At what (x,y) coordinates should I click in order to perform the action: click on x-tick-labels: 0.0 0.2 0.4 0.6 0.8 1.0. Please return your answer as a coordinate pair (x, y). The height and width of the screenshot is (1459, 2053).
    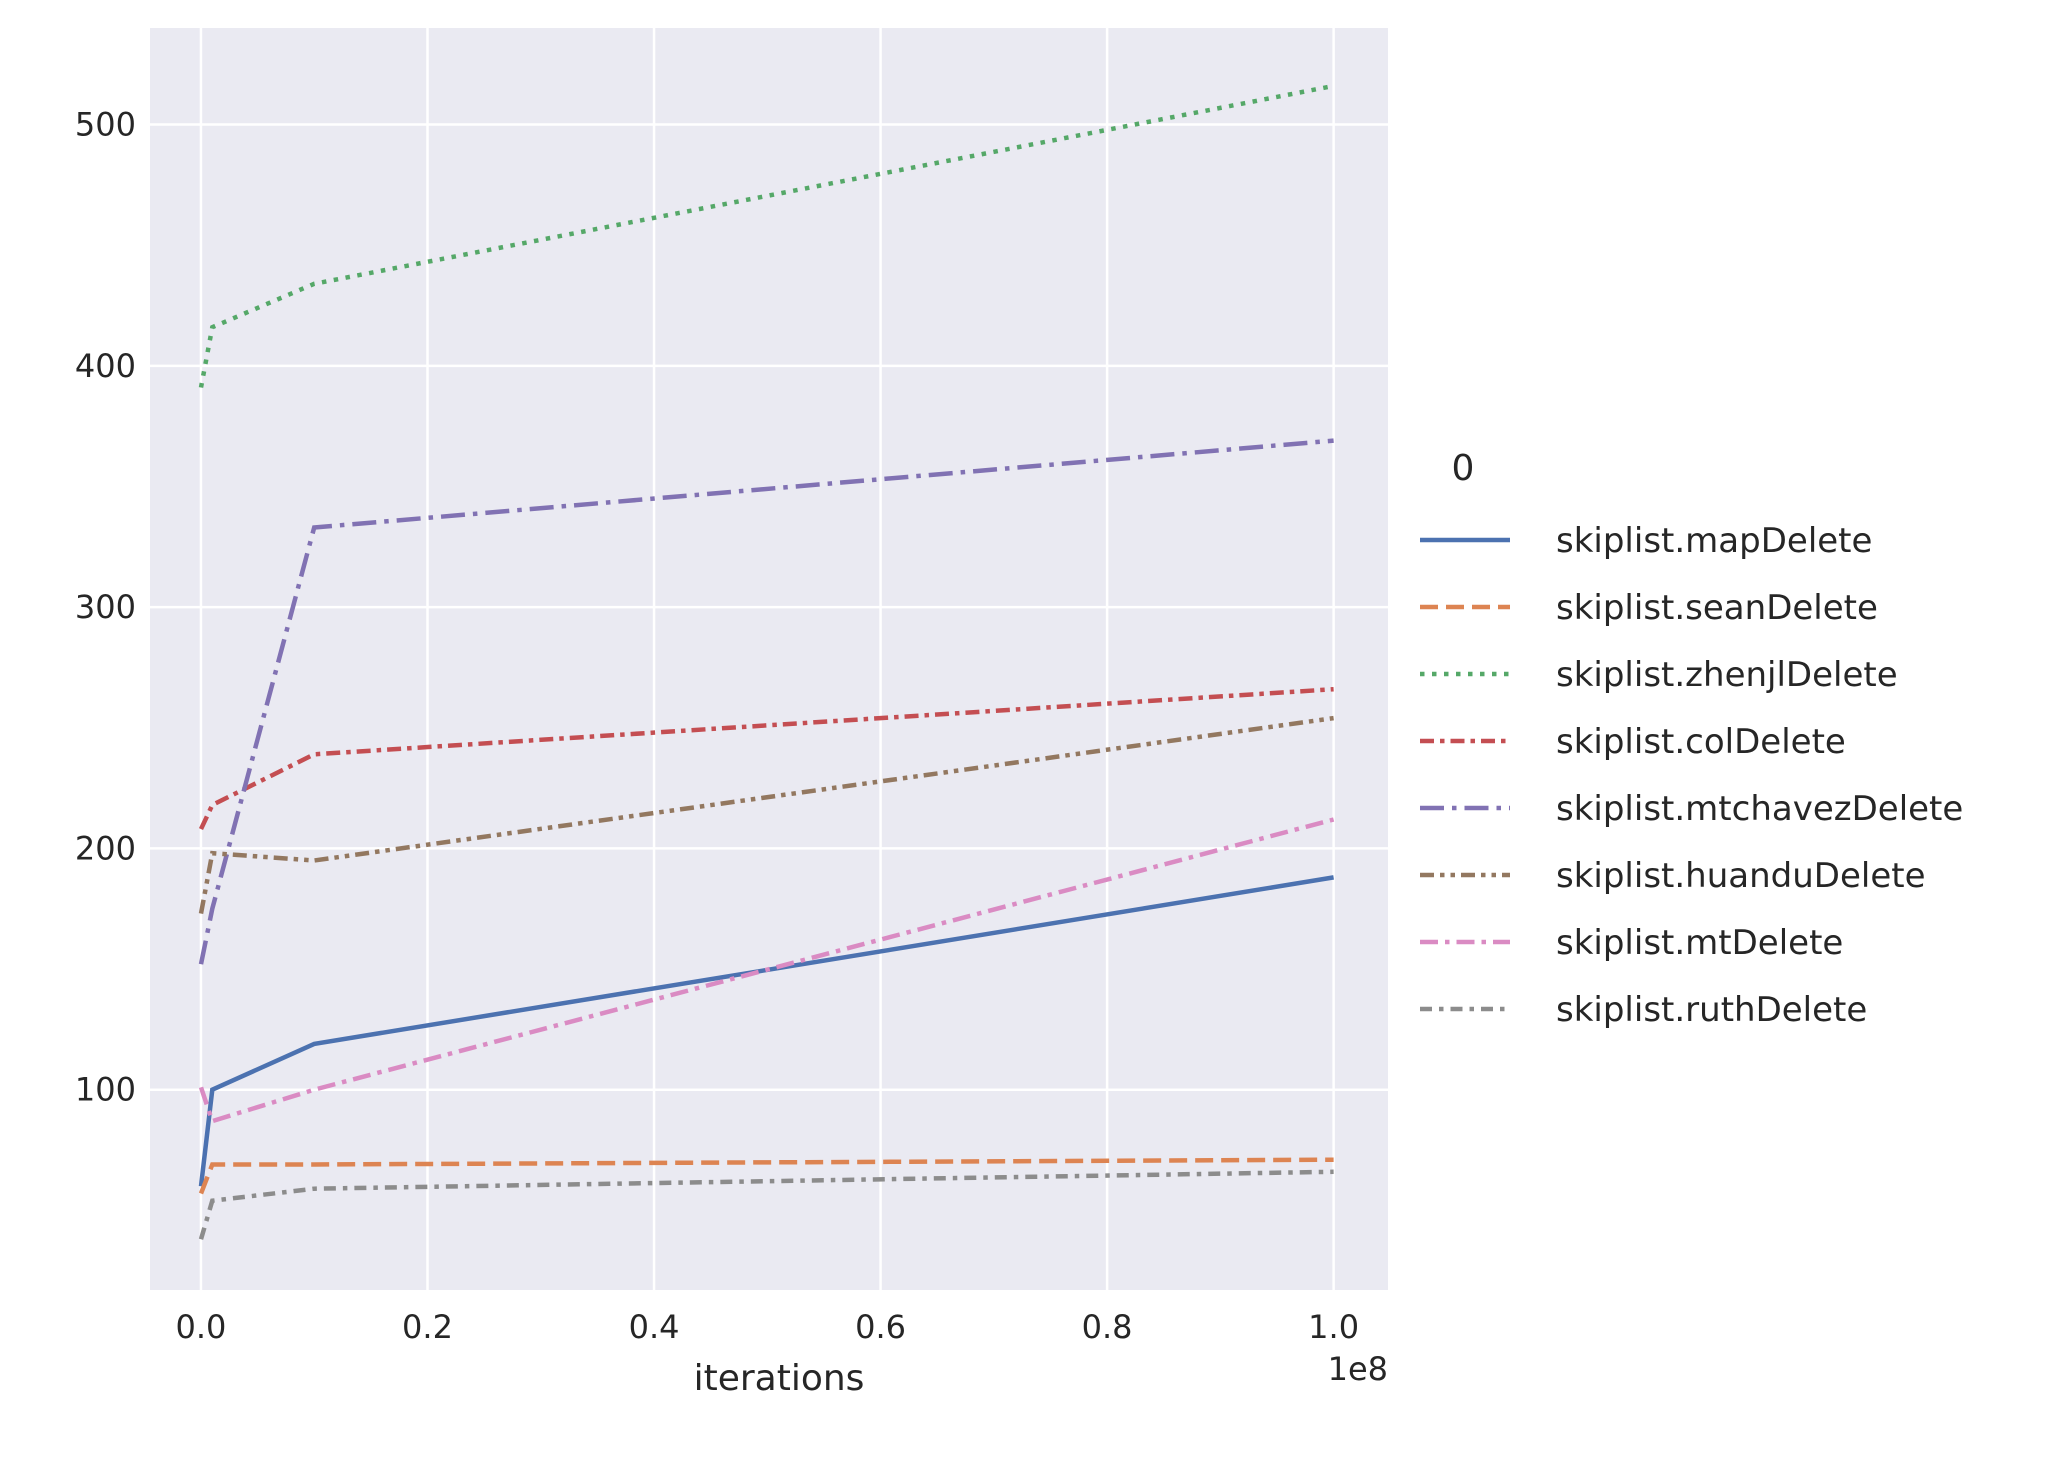
    Looking at the image, I should click on (768, 1327).